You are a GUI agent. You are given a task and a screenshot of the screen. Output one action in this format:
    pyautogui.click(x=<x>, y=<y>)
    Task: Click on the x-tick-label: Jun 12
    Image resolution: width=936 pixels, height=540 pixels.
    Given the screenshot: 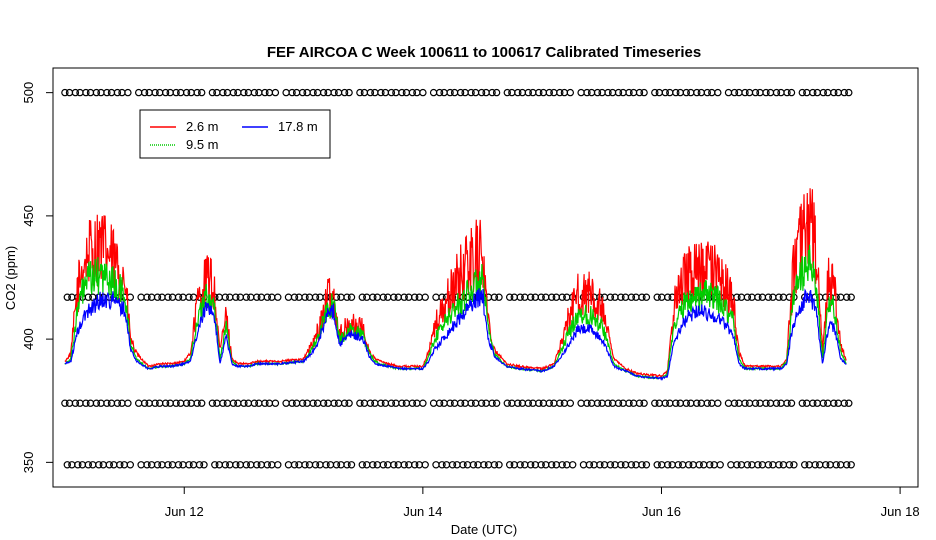 What is the action you would take?
    pyautogui.click(x=184, y=511)
    